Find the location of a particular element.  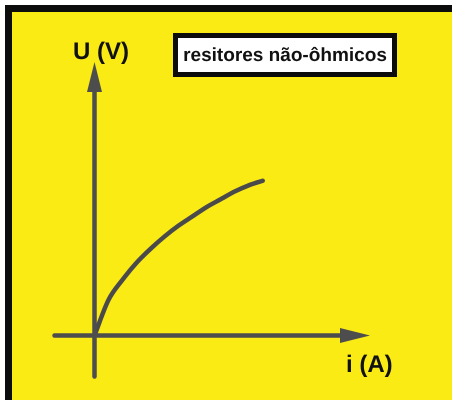

x-axis-title: i (A) is located at coordinates (369, 364).